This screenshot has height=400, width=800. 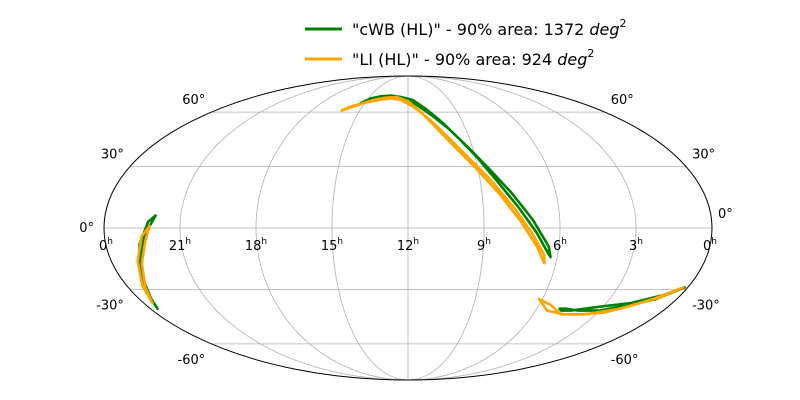 What do you see at coordinates (112, 155) in the screenshot?
I see `dec-tick-label-left: 30°` at bounding box center [112, 155].